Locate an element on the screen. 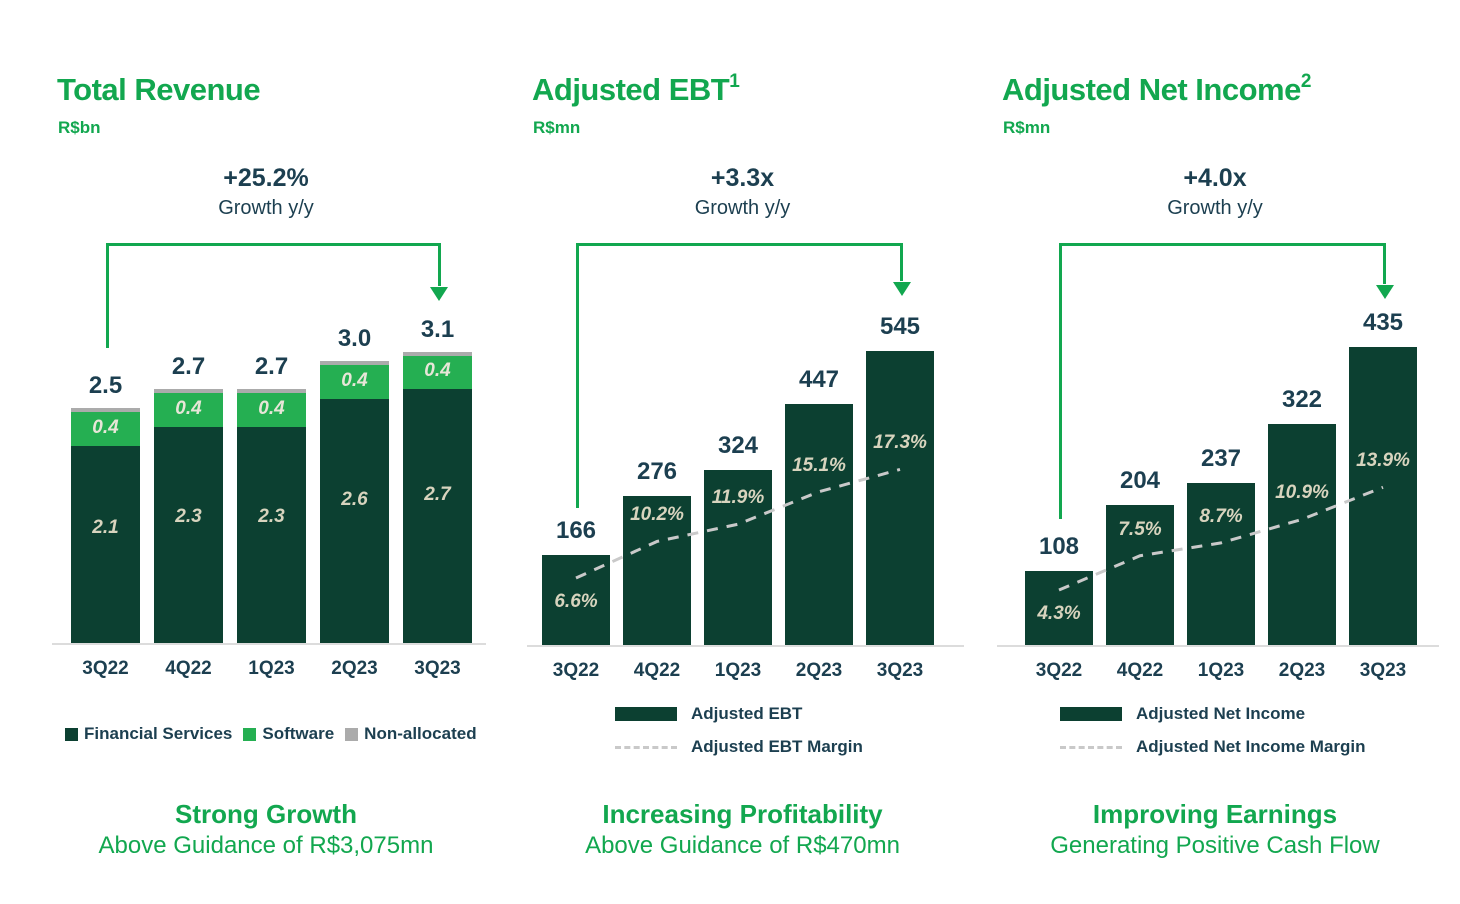 The image size is (1460, 904). bar-3Q22: 0.4 2.1 is located at coordinates (105, 525).